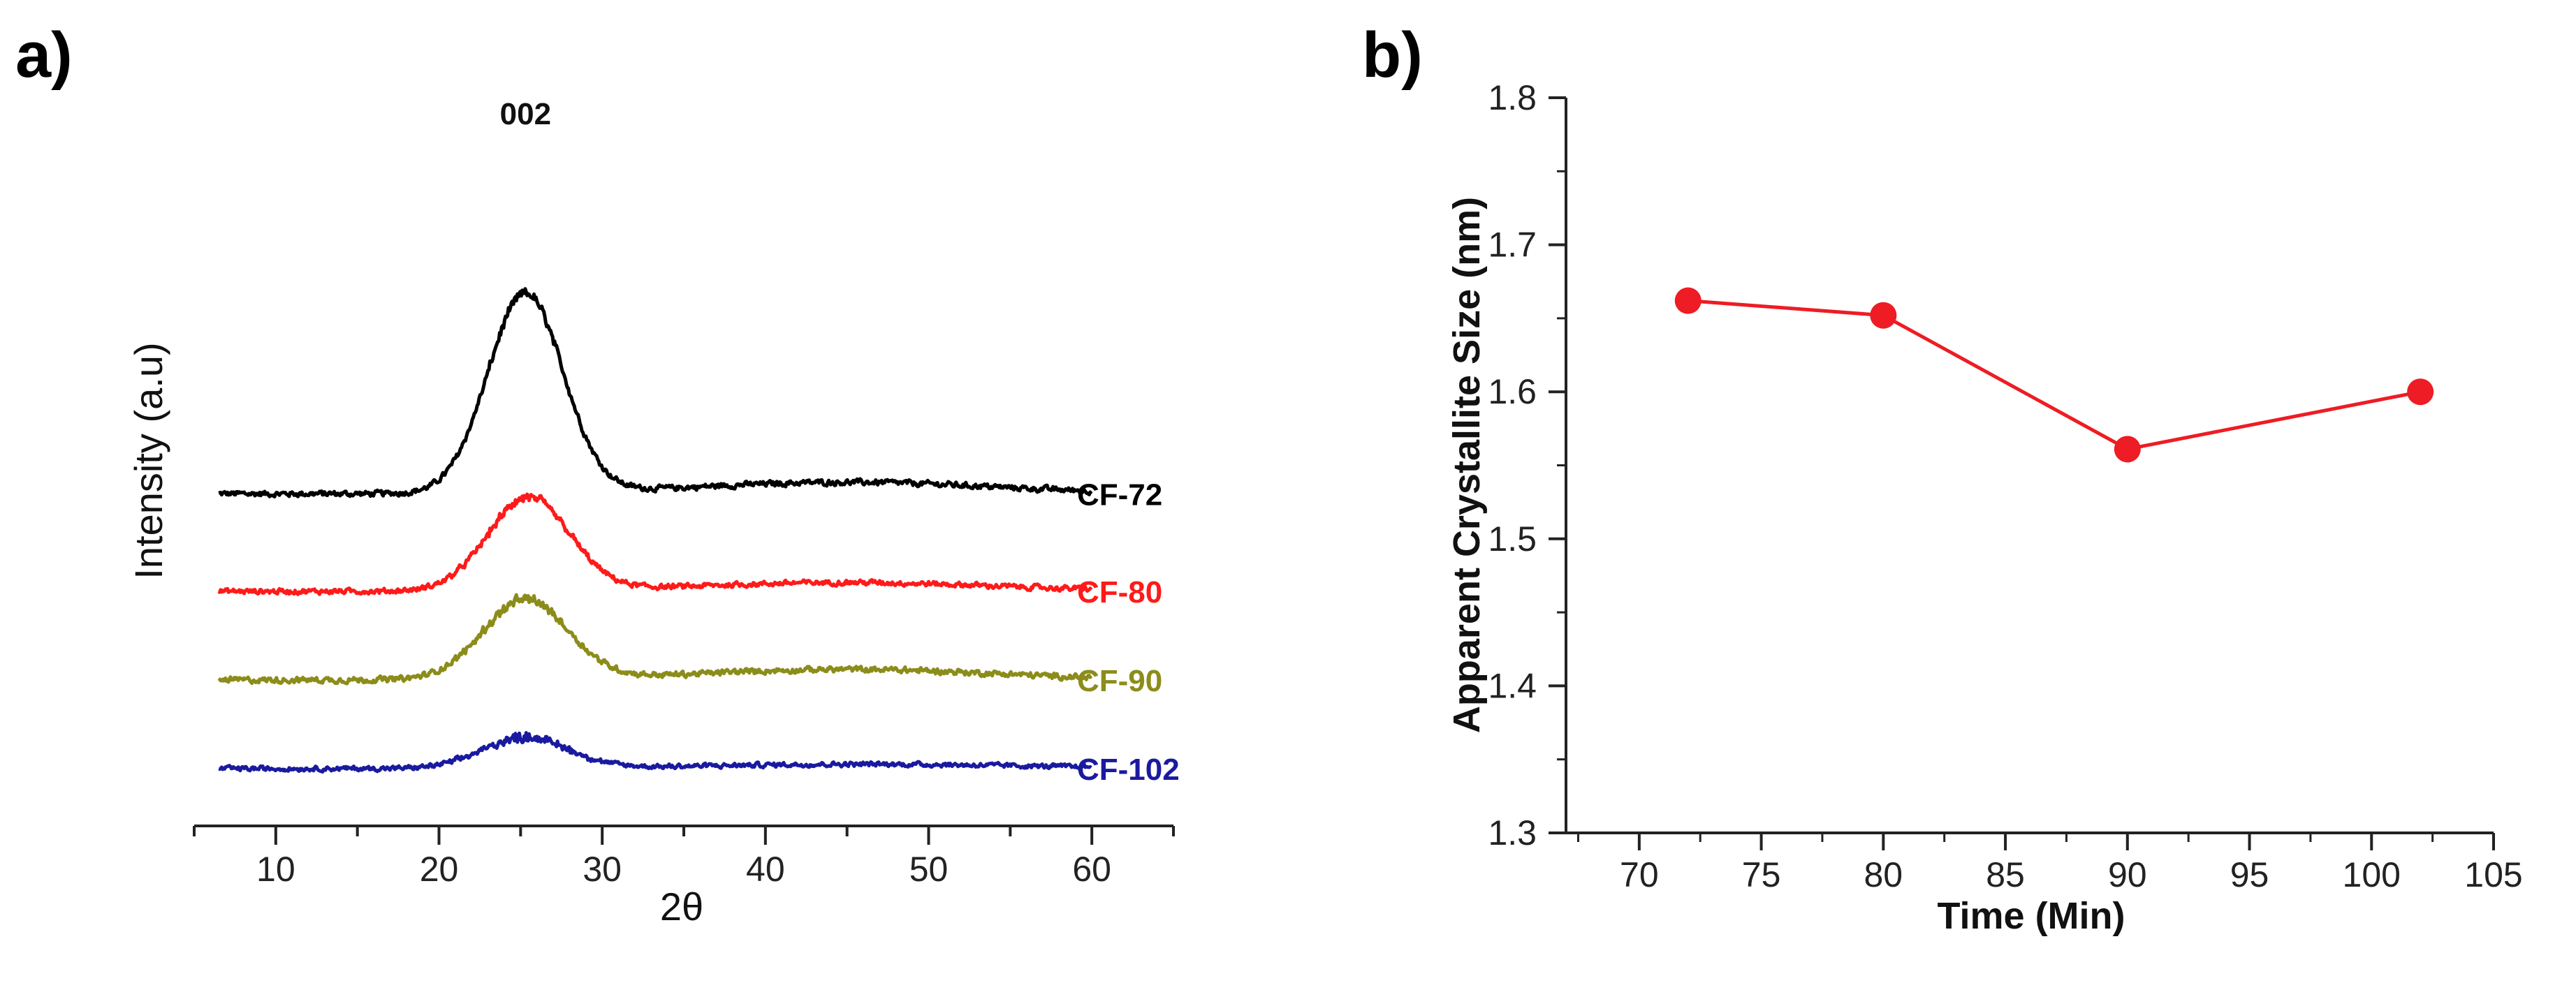 The width and height of the screenshot is (2576, 983). What do you see at coordinates (1128, 632) in the screenshot?
I see `xrd-trace-labels: CF-72 CF-80 CF-90 CF-102` at bounding box center [1128, 632].